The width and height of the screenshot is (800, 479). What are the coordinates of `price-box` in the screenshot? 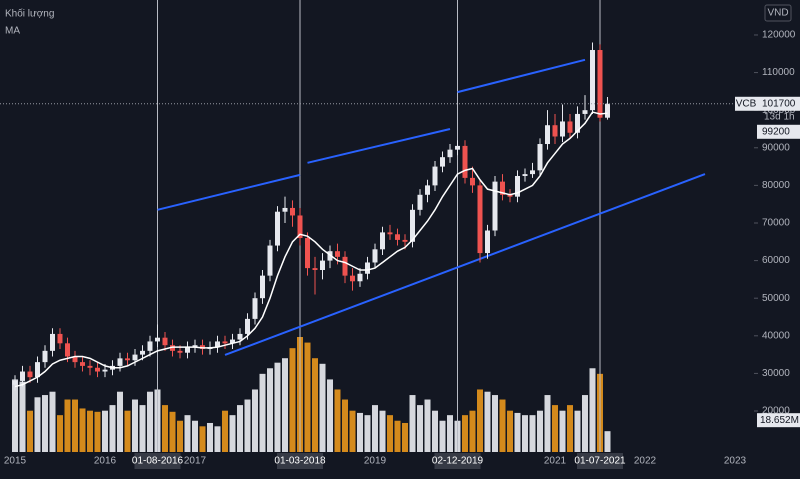 It's located at (778, 103).